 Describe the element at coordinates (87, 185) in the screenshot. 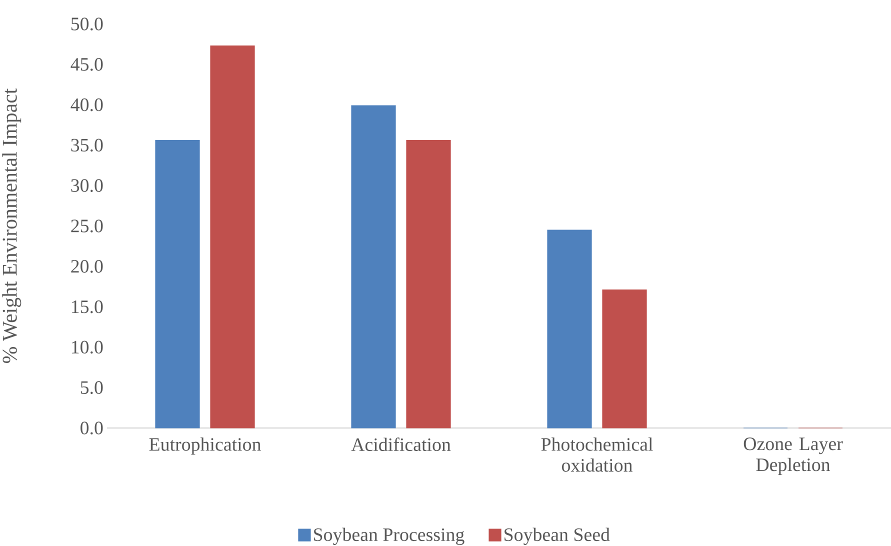

I see `y-tick-label: 30.0` at that location.